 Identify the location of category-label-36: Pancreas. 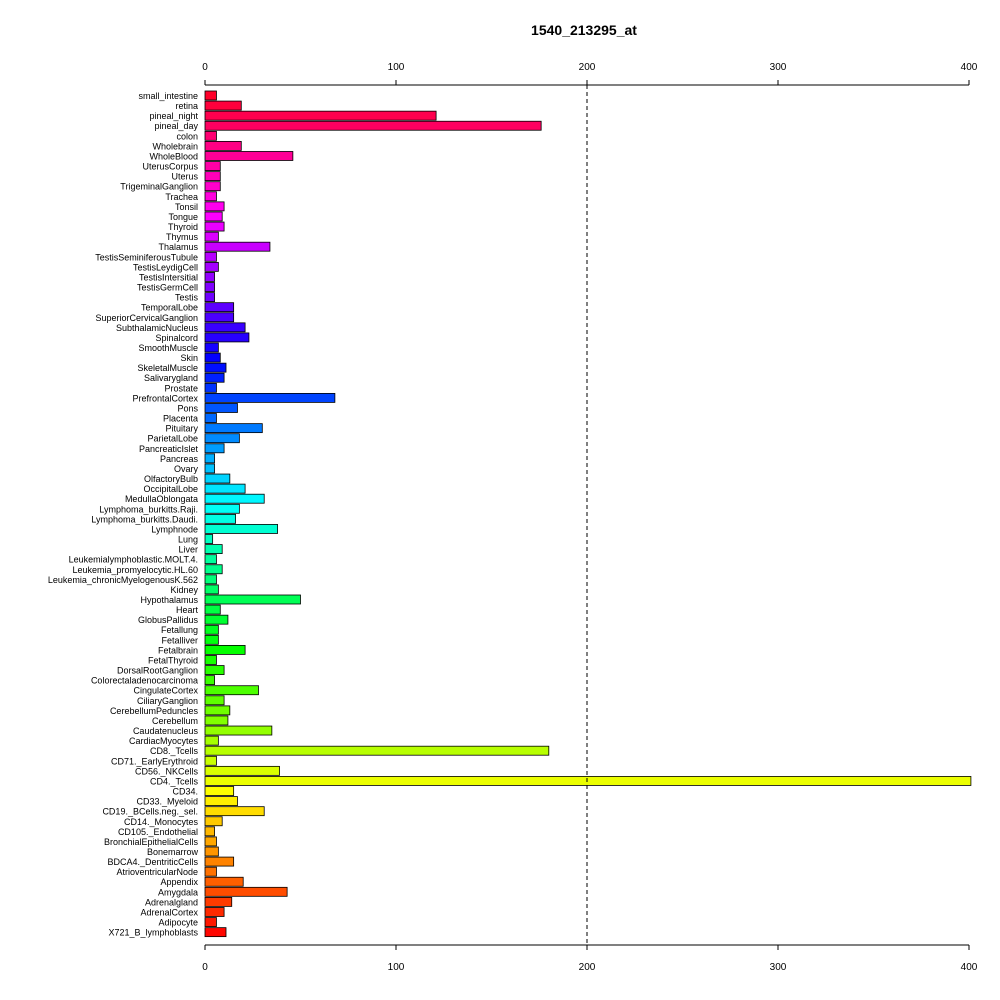
(179, 459).